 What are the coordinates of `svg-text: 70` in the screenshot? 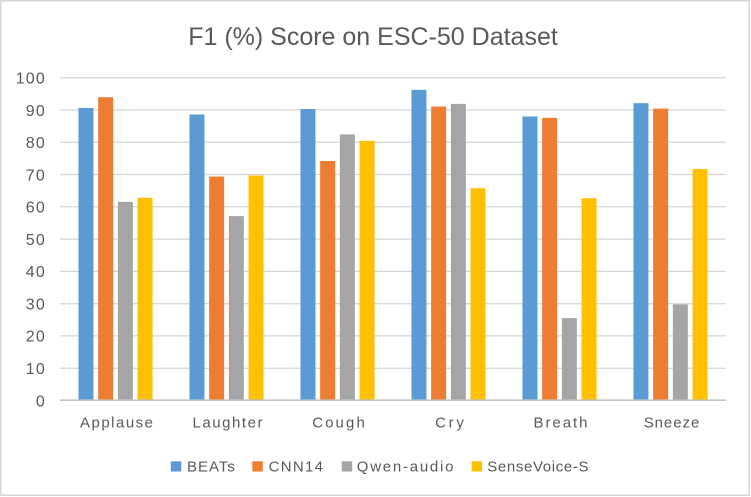 It's located at (36, 175).